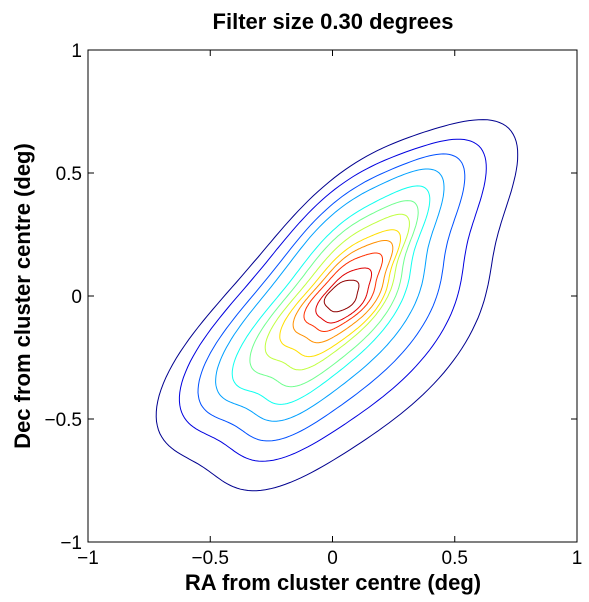  I want to click on x-tick-label: 0, so click(332, 558).